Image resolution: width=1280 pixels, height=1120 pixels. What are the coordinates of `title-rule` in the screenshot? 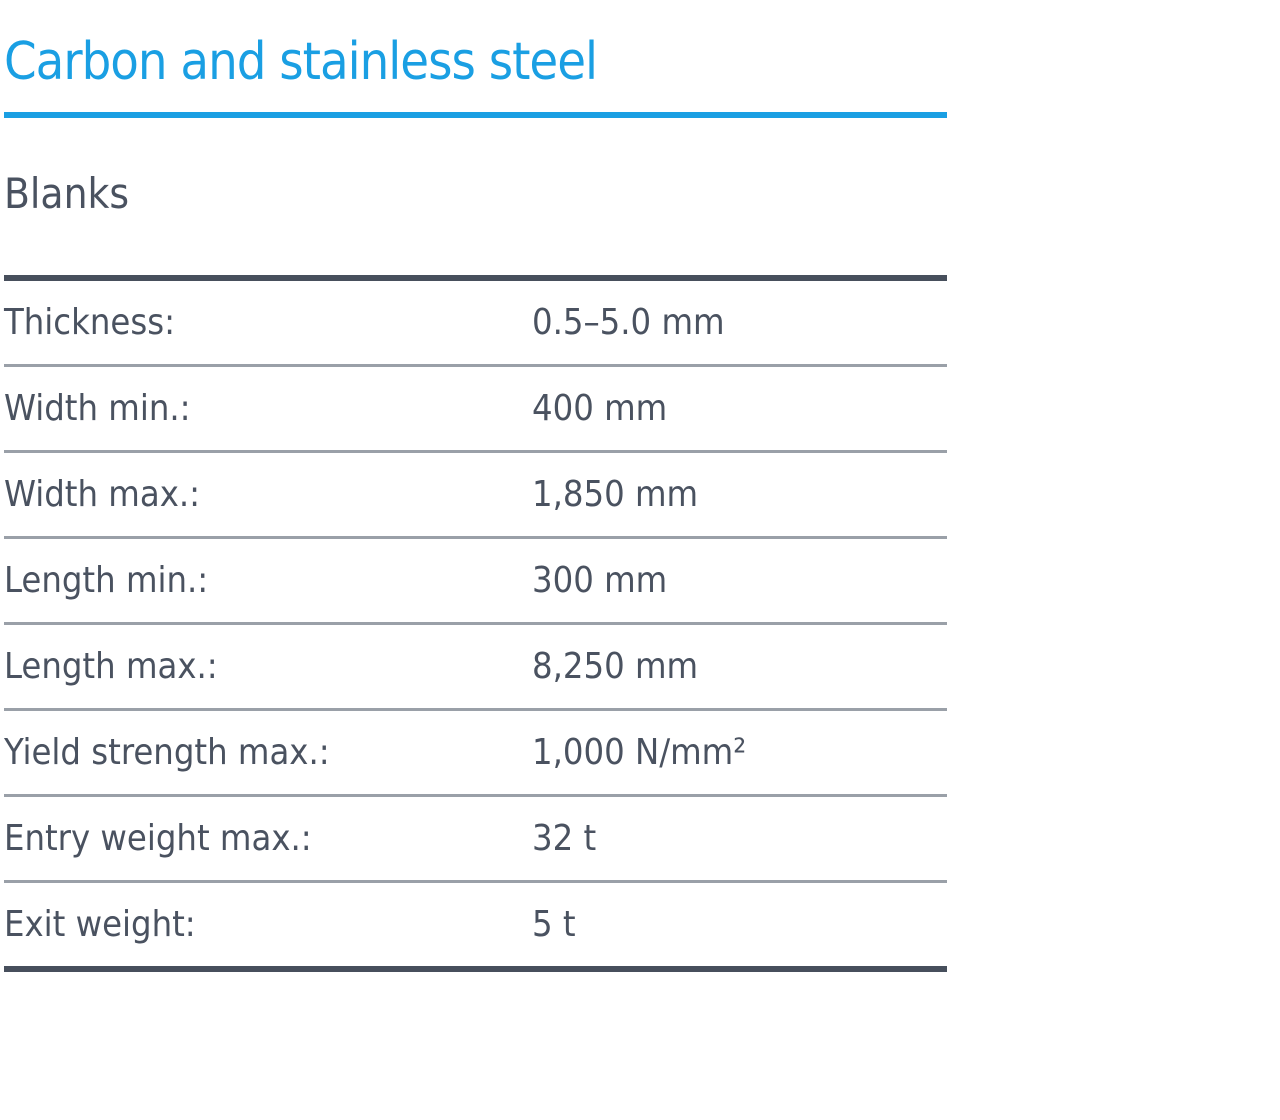 It's located at (475, 115).